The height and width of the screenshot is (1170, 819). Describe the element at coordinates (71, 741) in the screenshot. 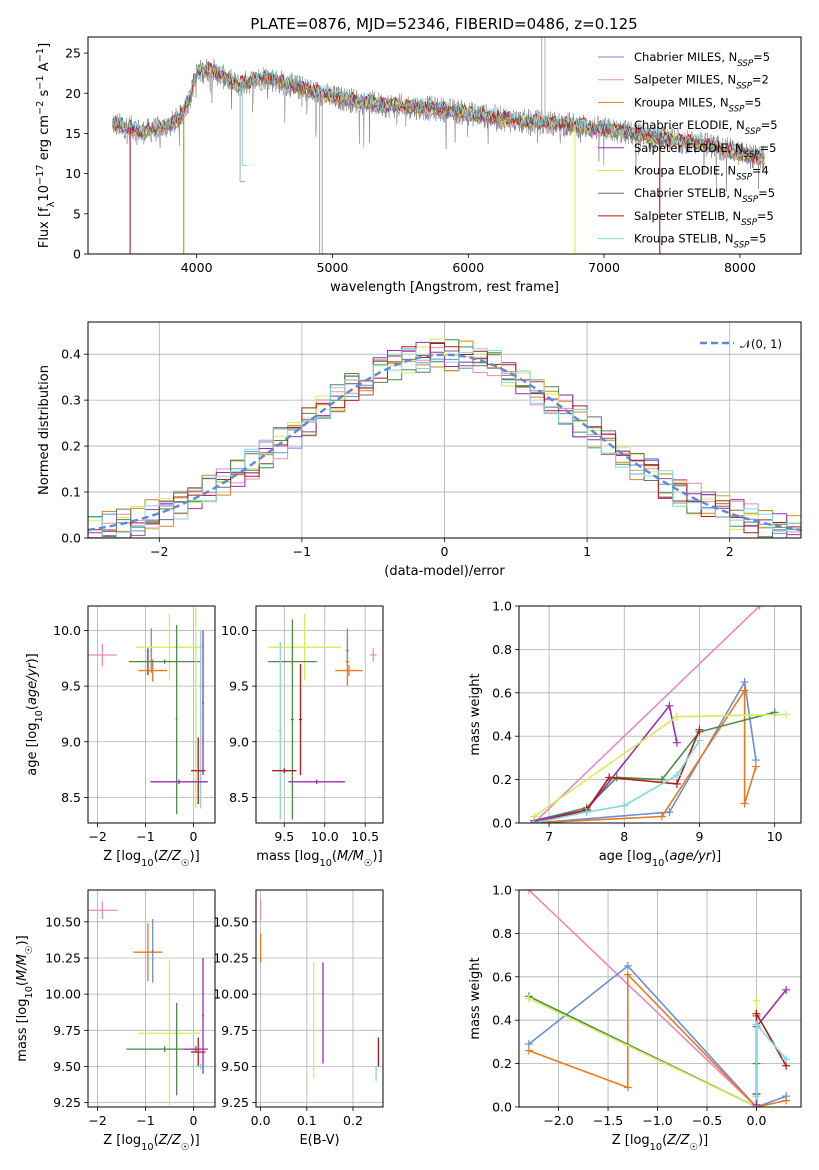

I see `y-tick-label: 9.0` at that location.